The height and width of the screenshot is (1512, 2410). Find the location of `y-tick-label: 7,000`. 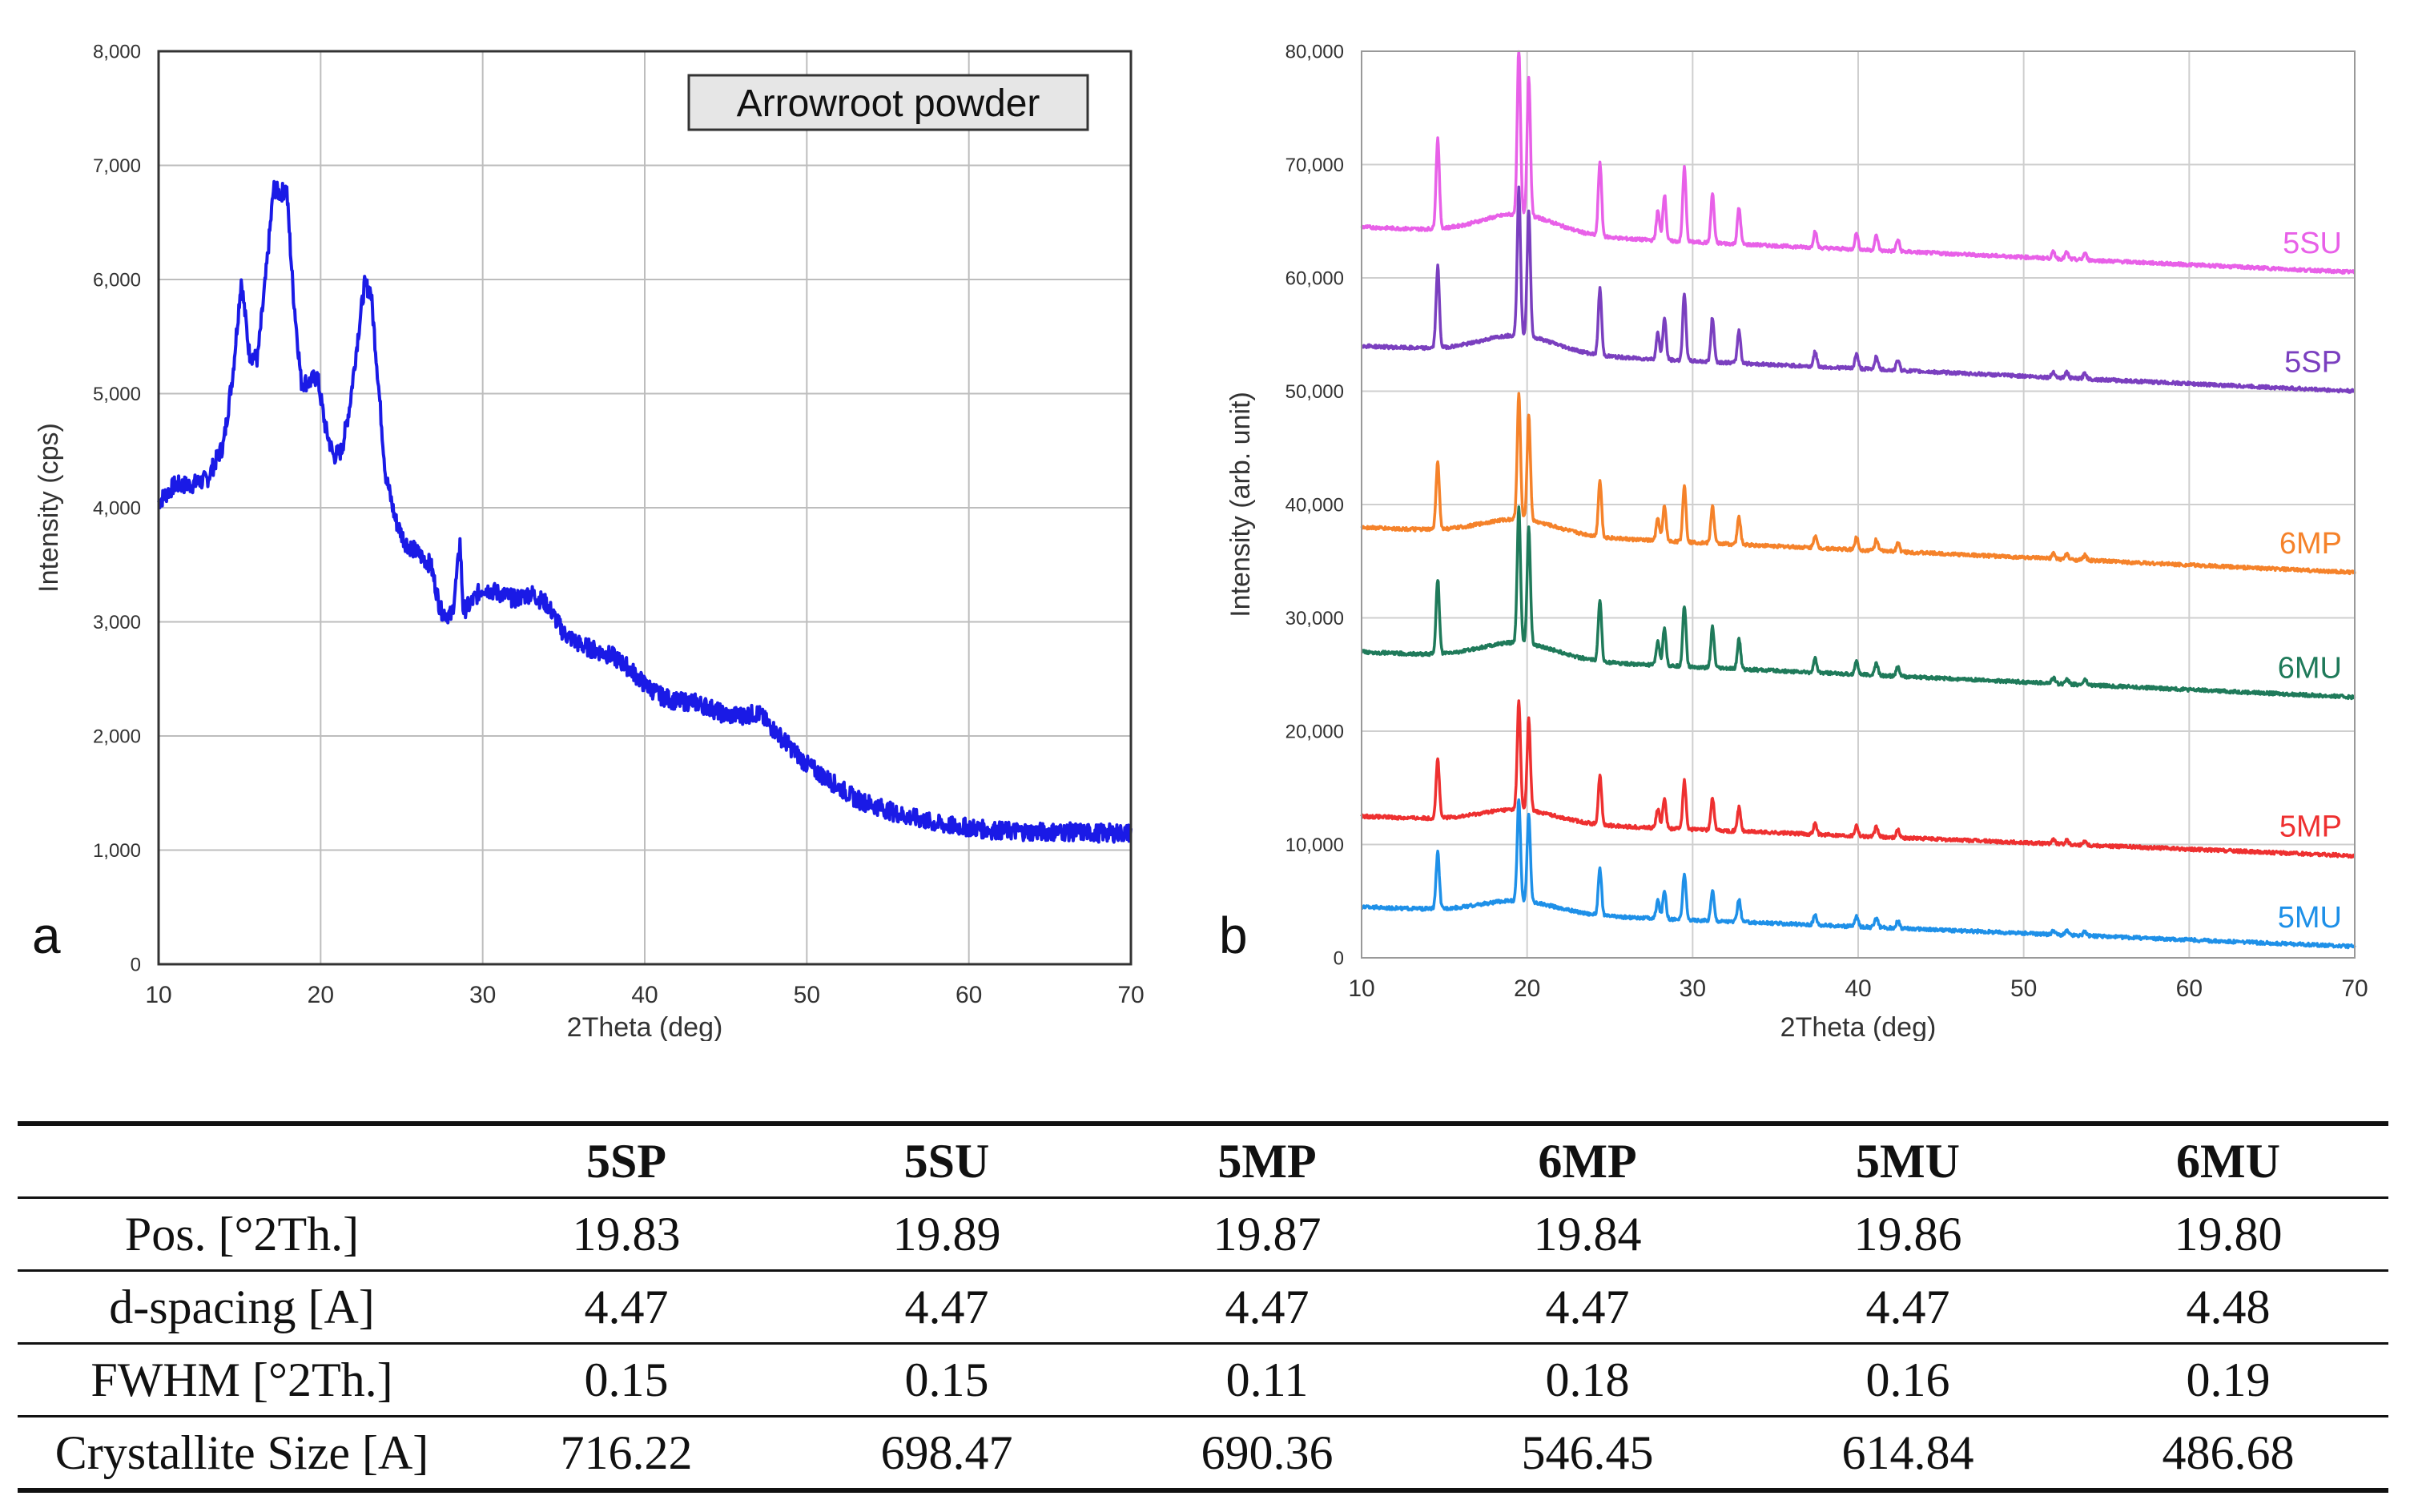

y-tick-label: 7,000 is located at coordinates (117, 166).